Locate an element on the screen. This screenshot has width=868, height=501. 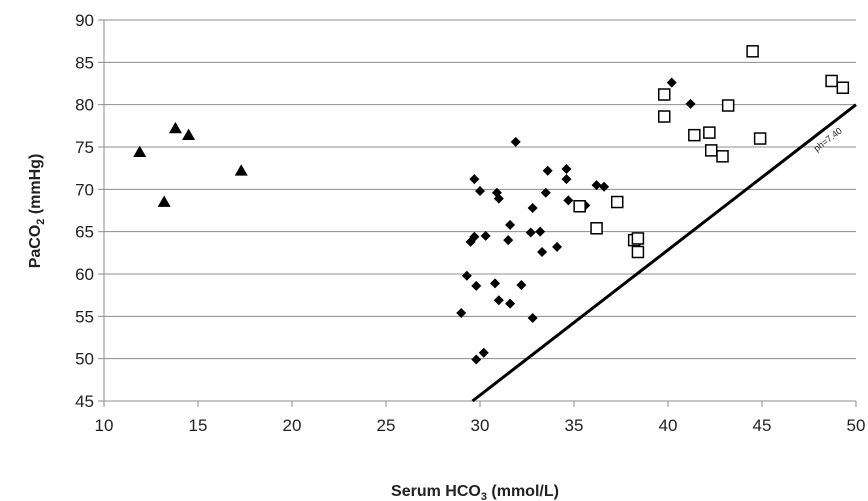
y-tick-label: 85 is located at coordinates (84, 62).